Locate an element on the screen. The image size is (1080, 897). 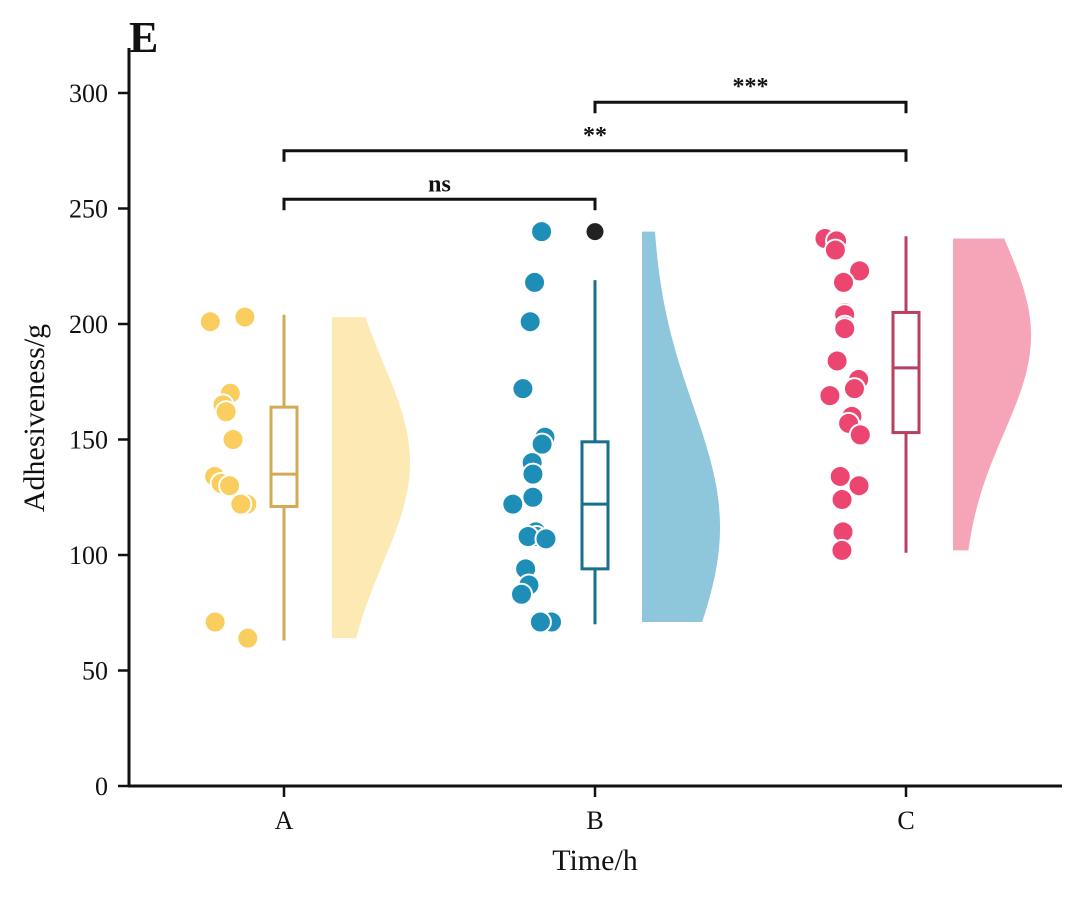
y-ticks: 0 50 100 150 200 250 300 is located at coordinates (99, 440).